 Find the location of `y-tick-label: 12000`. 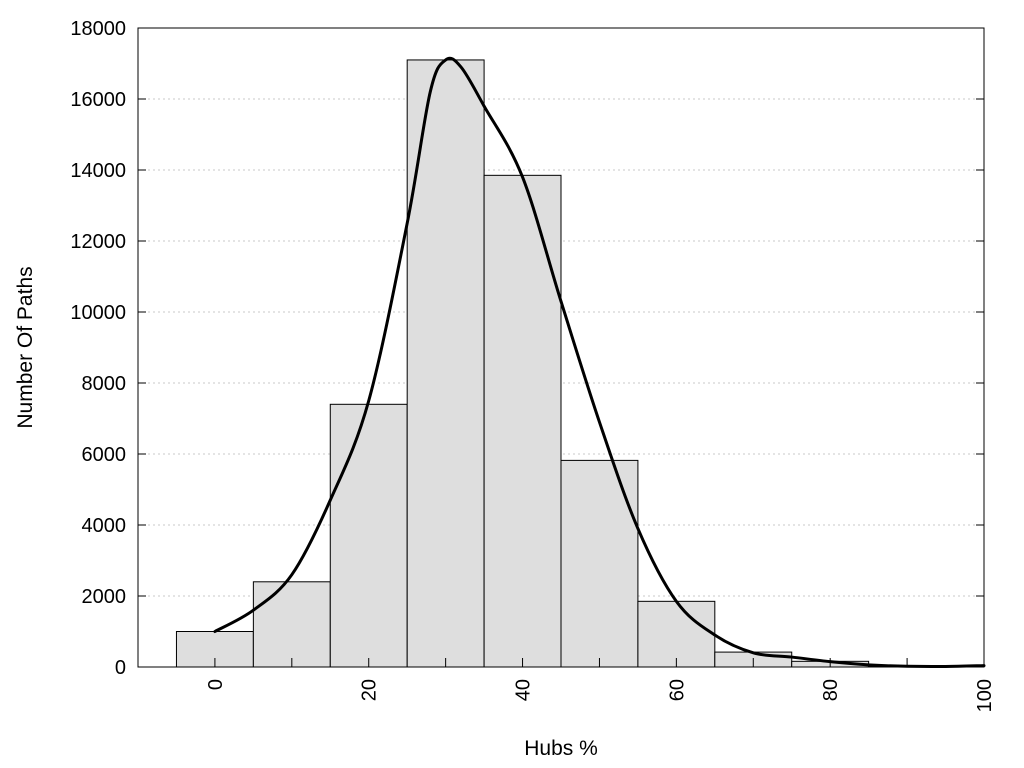

y-tick-label: 12000 is located at coordinates (98, 242).